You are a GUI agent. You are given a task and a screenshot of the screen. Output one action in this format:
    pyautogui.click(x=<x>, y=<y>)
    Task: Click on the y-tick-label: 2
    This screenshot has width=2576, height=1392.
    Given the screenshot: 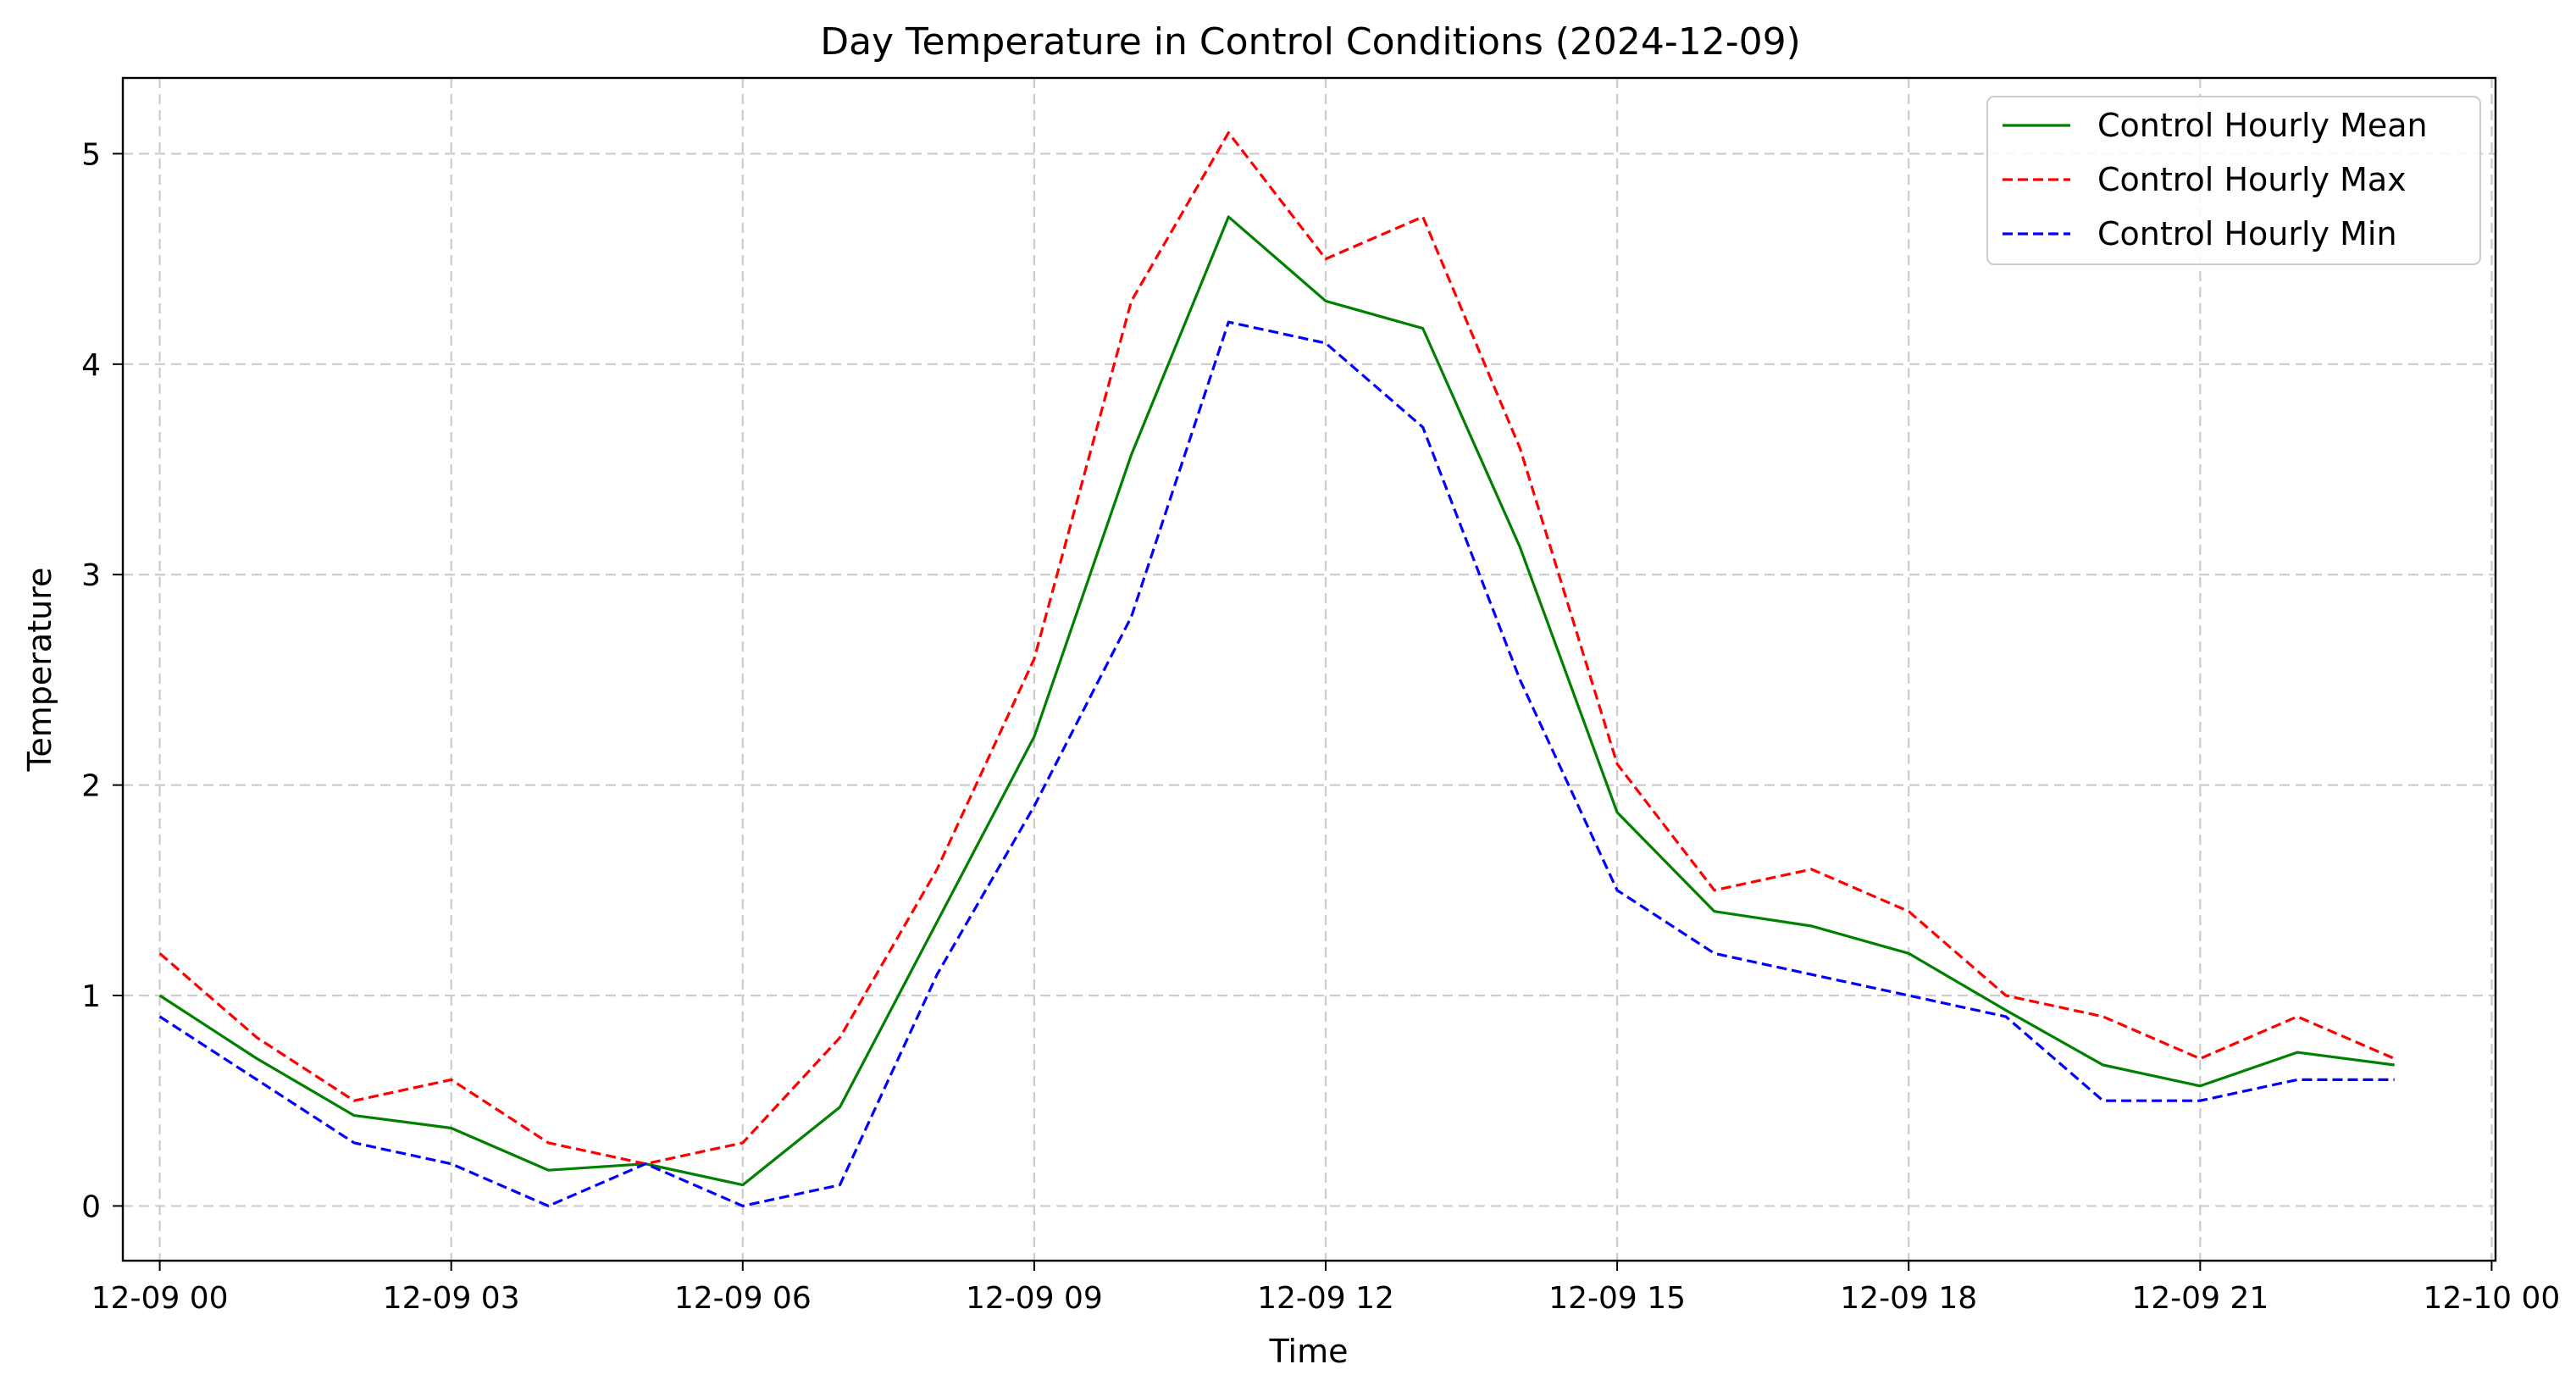 What is the action you would take?
    pyautogui.click(x=91, y=786)
    